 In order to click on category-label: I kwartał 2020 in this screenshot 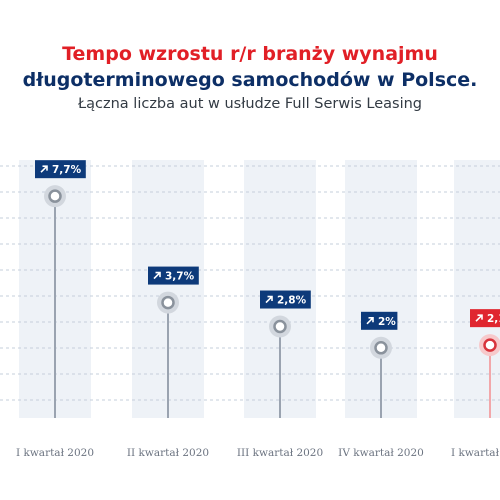, I will do `click(55, 453)`.